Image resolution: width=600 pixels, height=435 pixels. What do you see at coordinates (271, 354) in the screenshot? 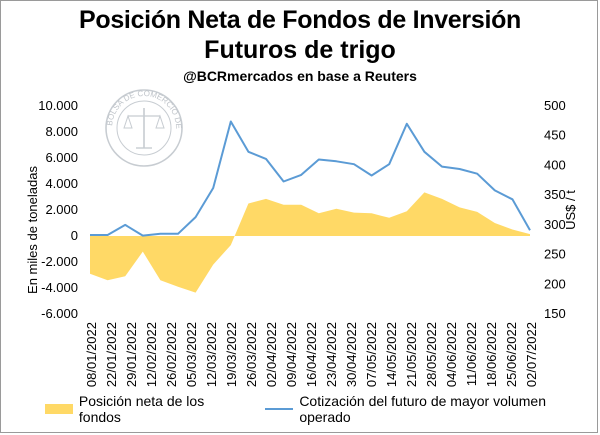
I see `x-tick-label: 02/04/2022` at bounding box center [271, 354].